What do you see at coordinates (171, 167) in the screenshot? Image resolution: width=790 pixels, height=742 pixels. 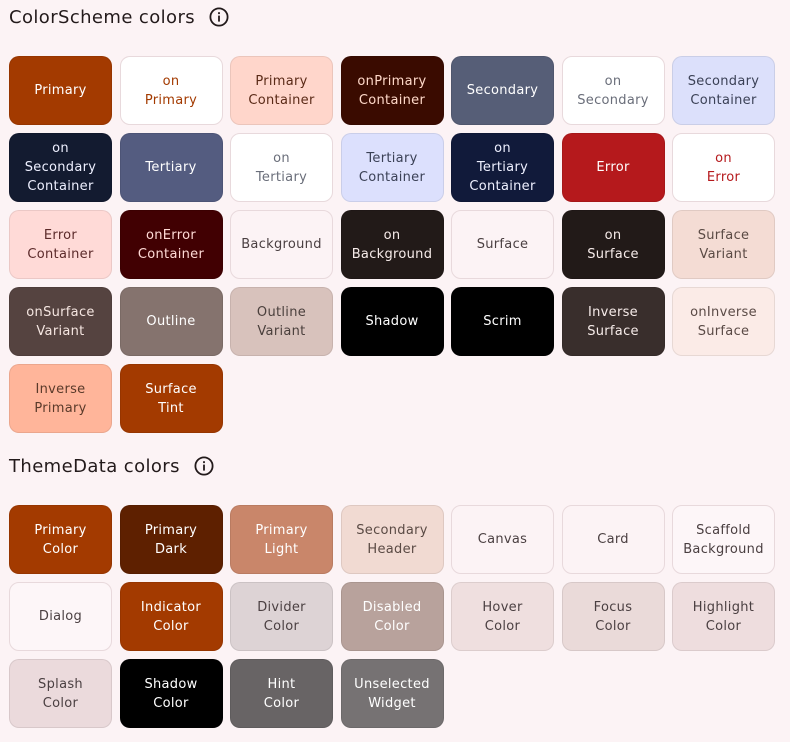 I see `swatch-tertiary: Tertiary` at bounding box center [171, 167].